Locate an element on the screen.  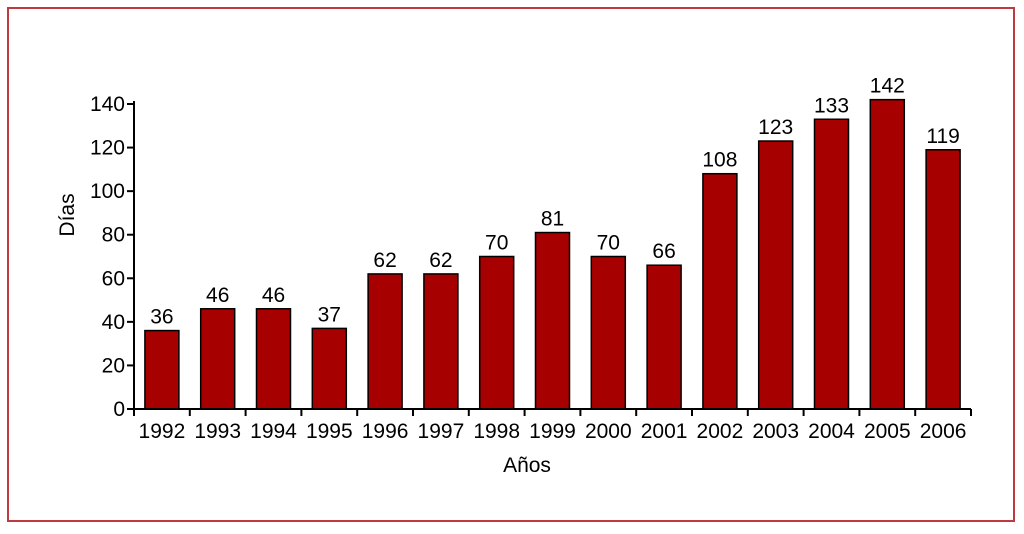
x-tick-label: 1998 is located at coordinates (496, 431).